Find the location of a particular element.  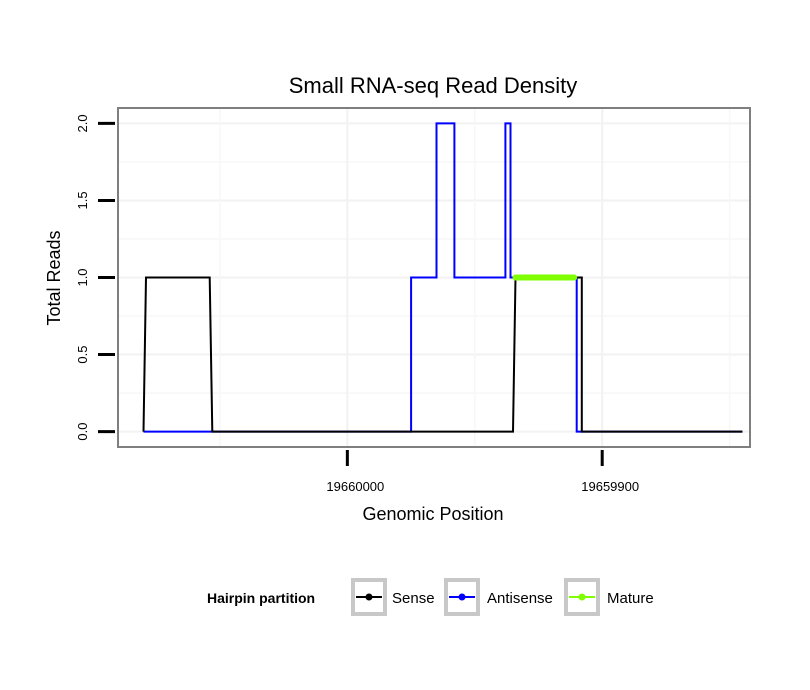

legend: Hairpin partition Sense Antisense Mature is located at coordinates (430, 597).